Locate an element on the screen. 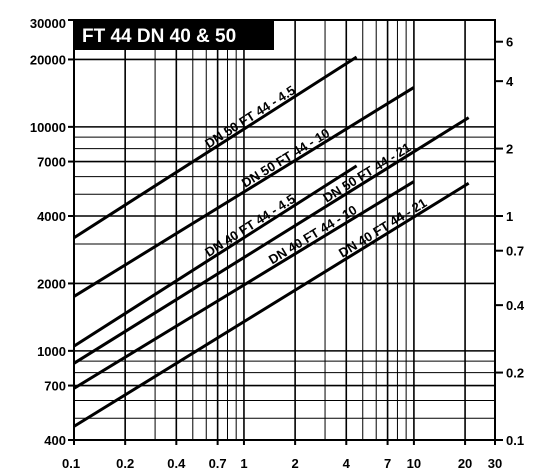 The height and width of the screenshot is (472, 537). y-tick-label: 30000 is located at coordinates (48, 23).